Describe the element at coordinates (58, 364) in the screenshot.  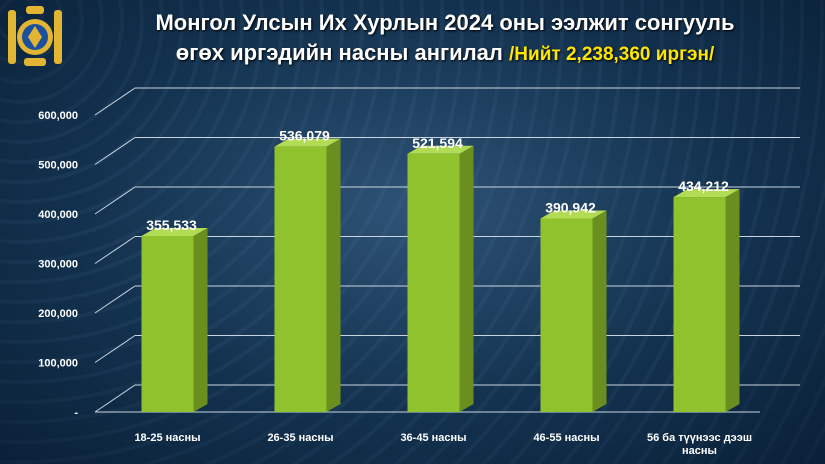
I see `y-tick-label: 100,000` at that location.